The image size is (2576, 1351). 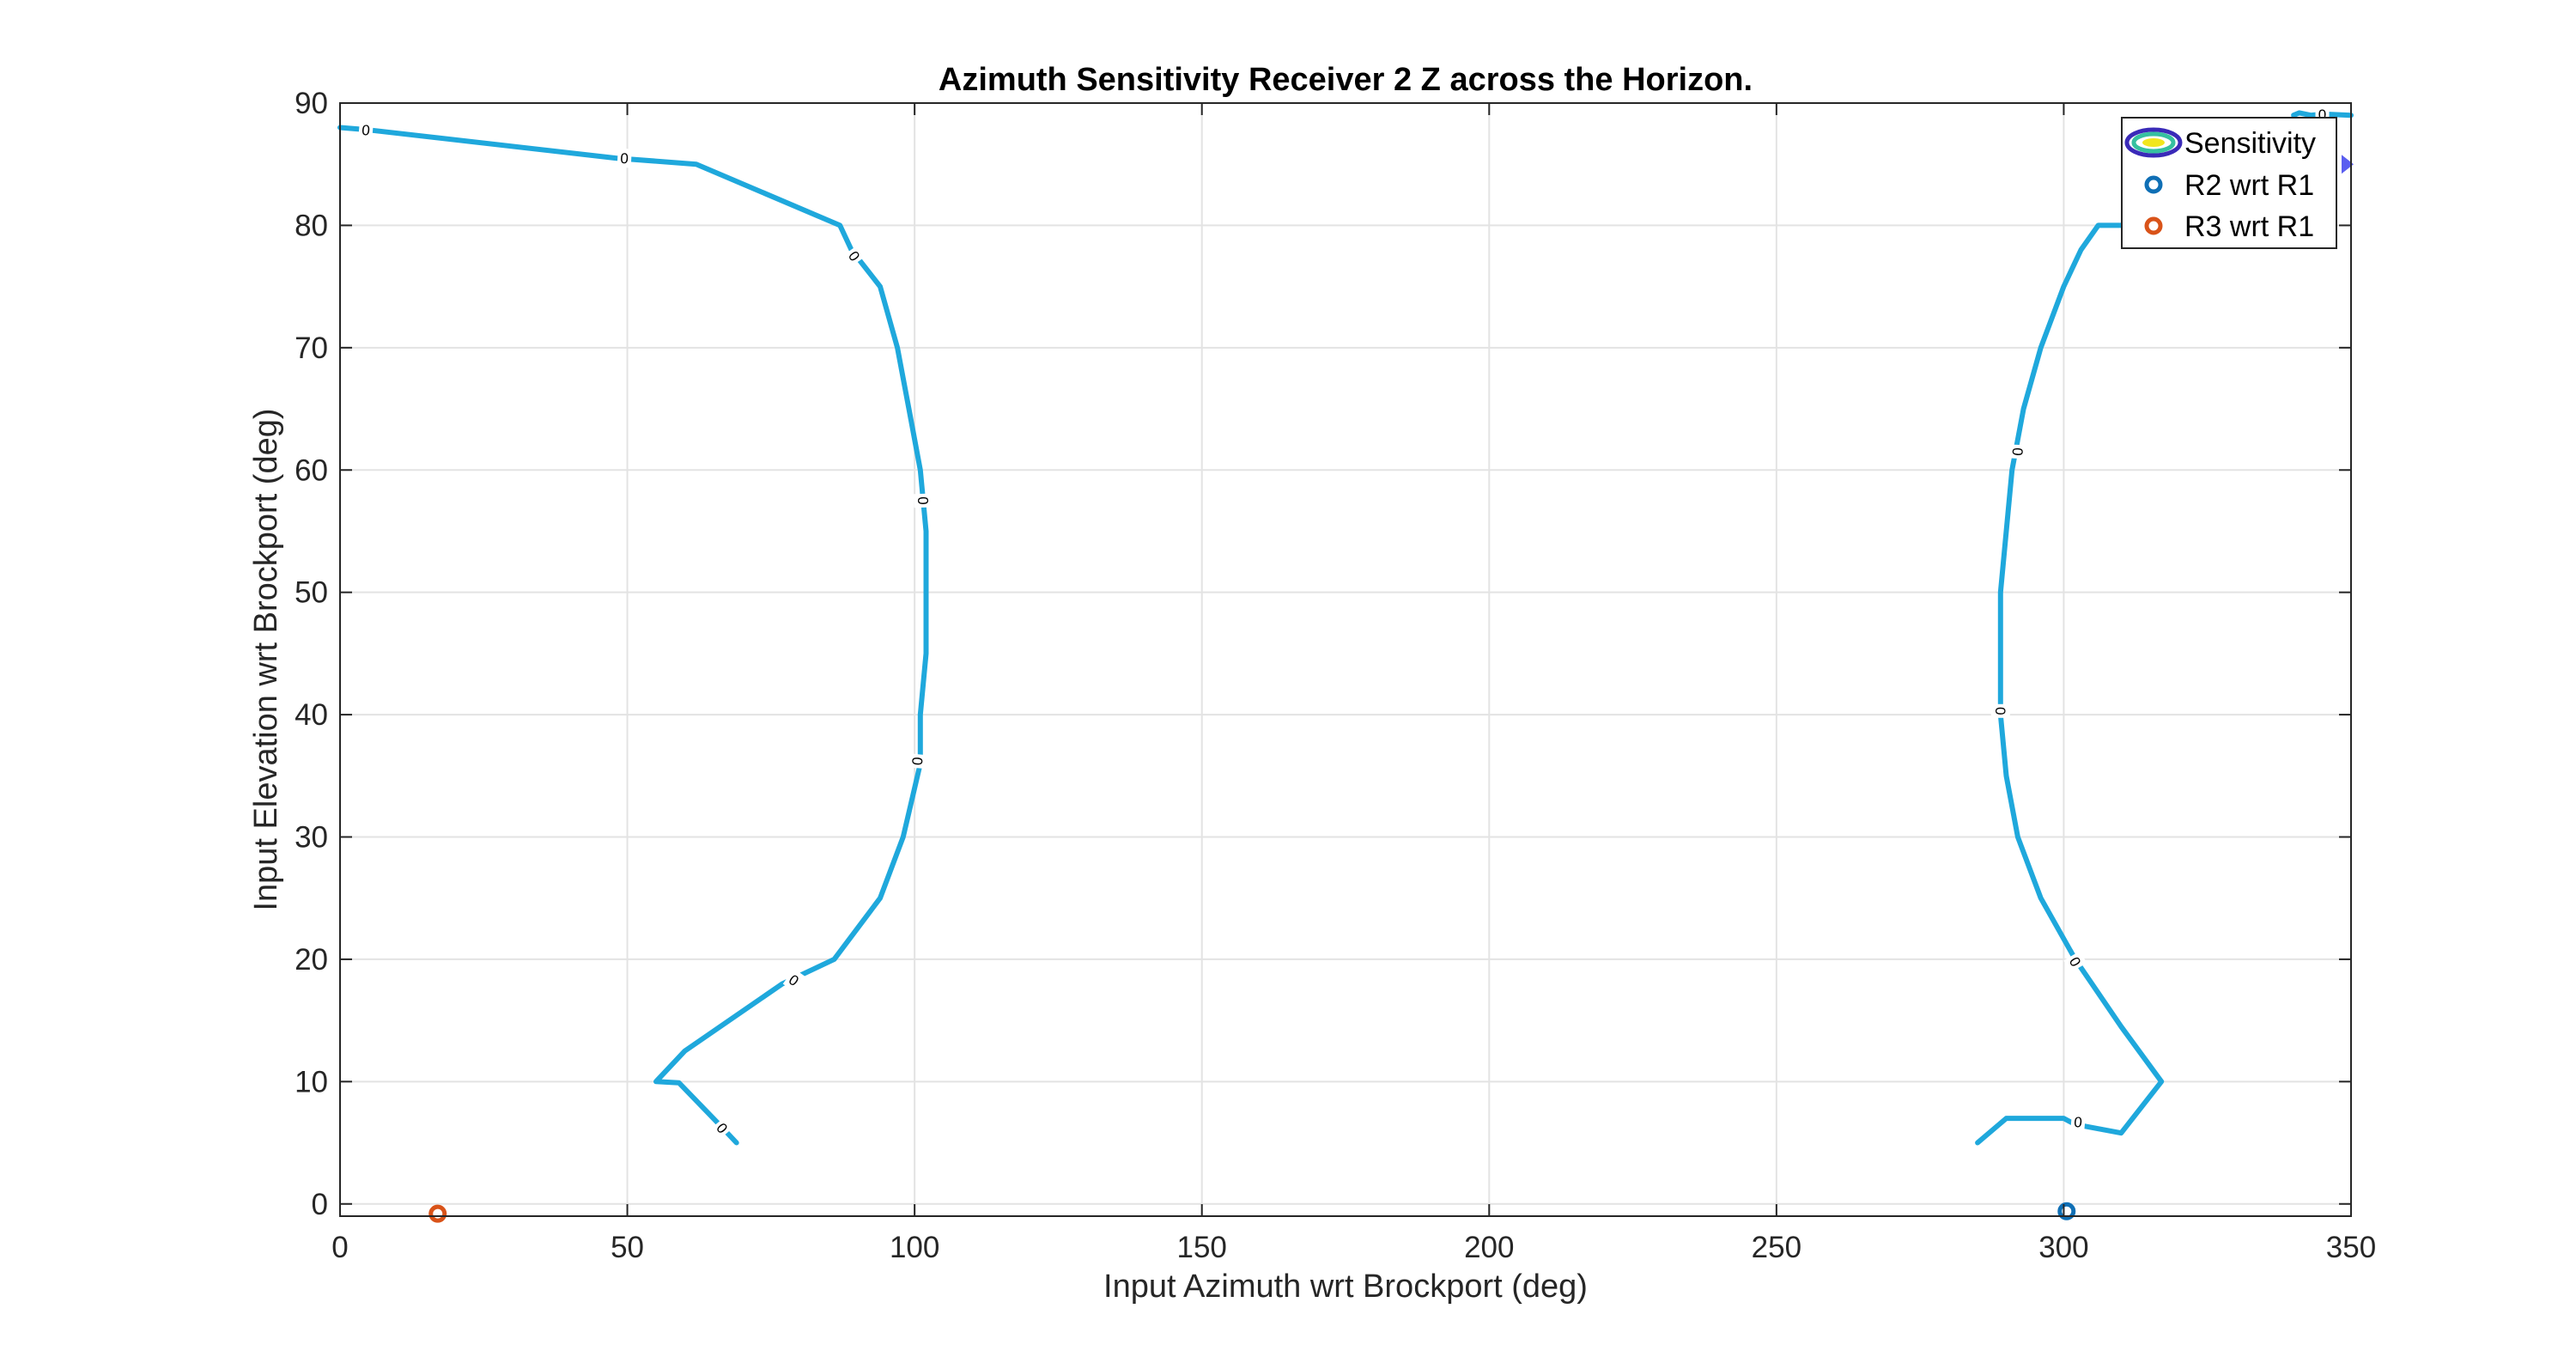 What do you see at coordinates (312, 715) in the screenshot?
I see `y-tick-label: 40` at bounding box center [312, 715].